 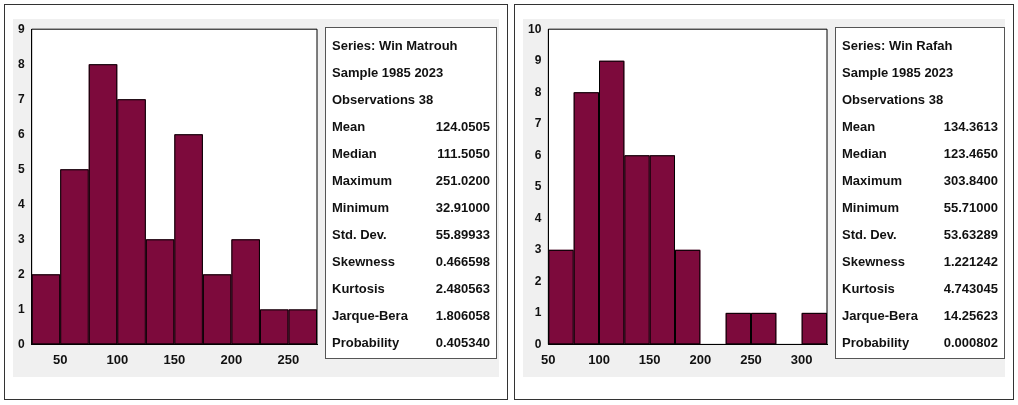 I want to click on text: Series: Win Rafah, so click(x=898, y=46).